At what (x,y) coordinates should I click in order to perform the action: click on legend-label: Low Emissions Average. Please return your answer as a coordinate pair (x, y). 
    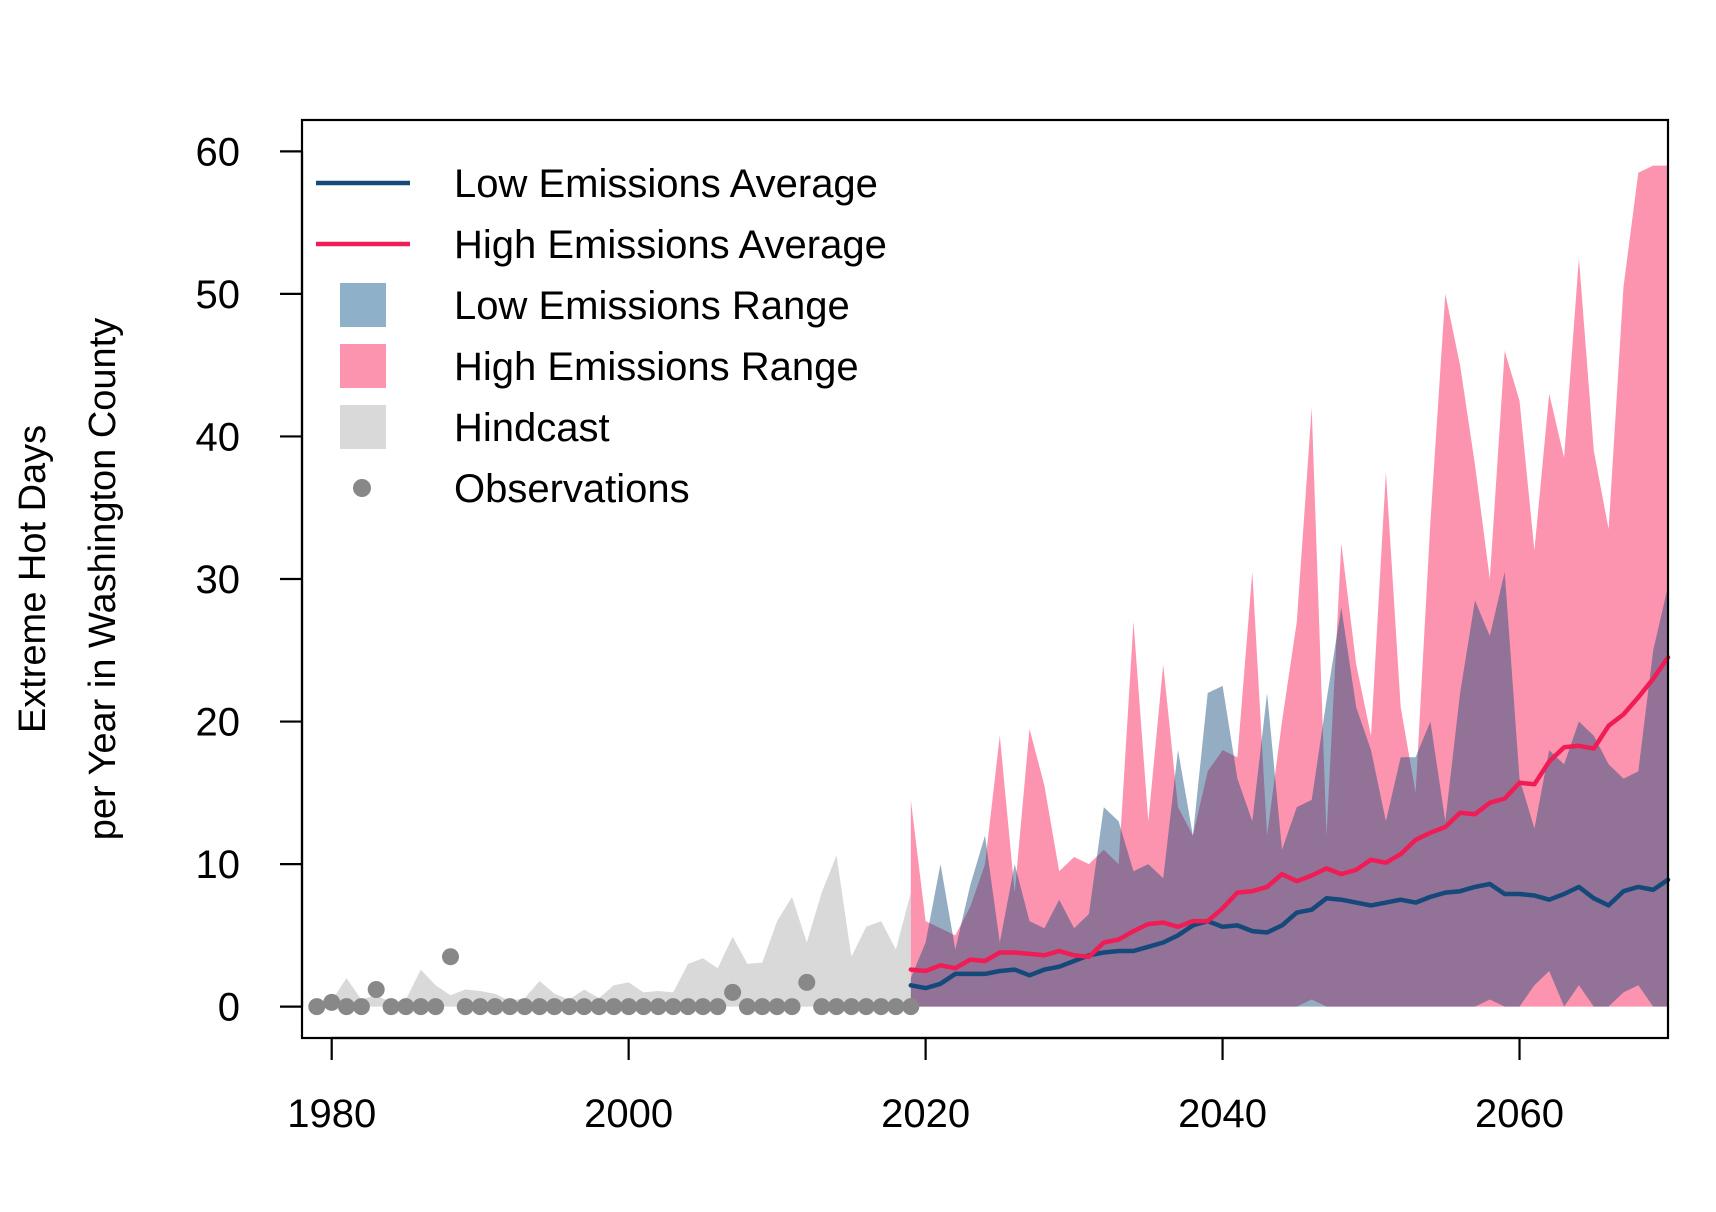
    Looking at the image, I should click on (666, 184).